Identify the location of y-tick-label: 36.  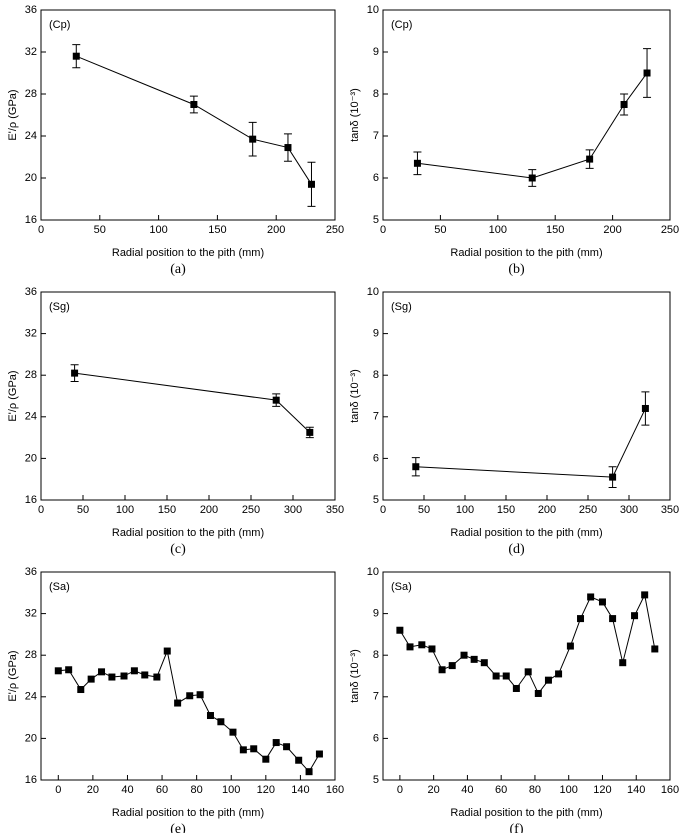
(31, 10).